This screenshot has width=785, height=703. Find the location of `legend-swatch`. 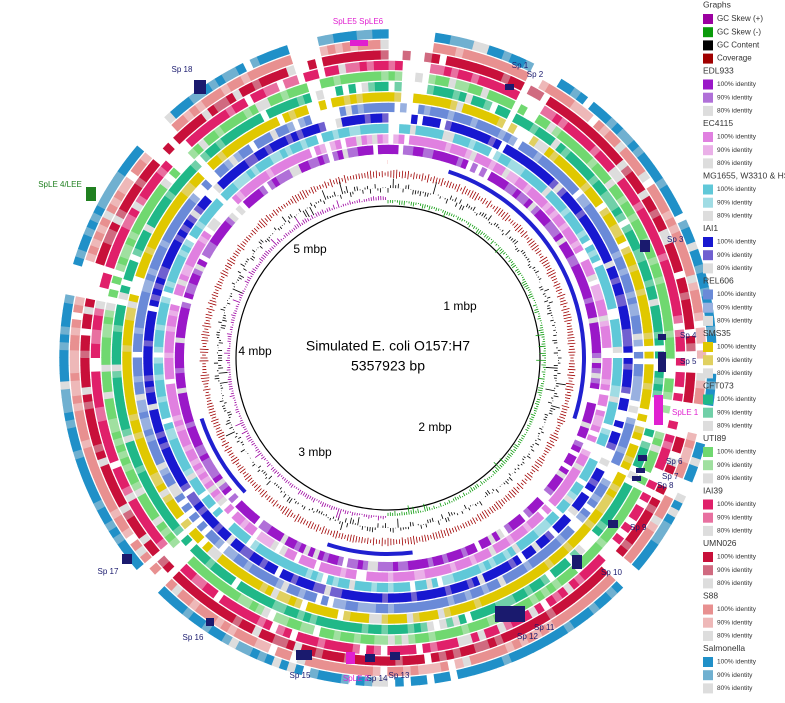

legend-swatch is located at coordinates (708, 58).